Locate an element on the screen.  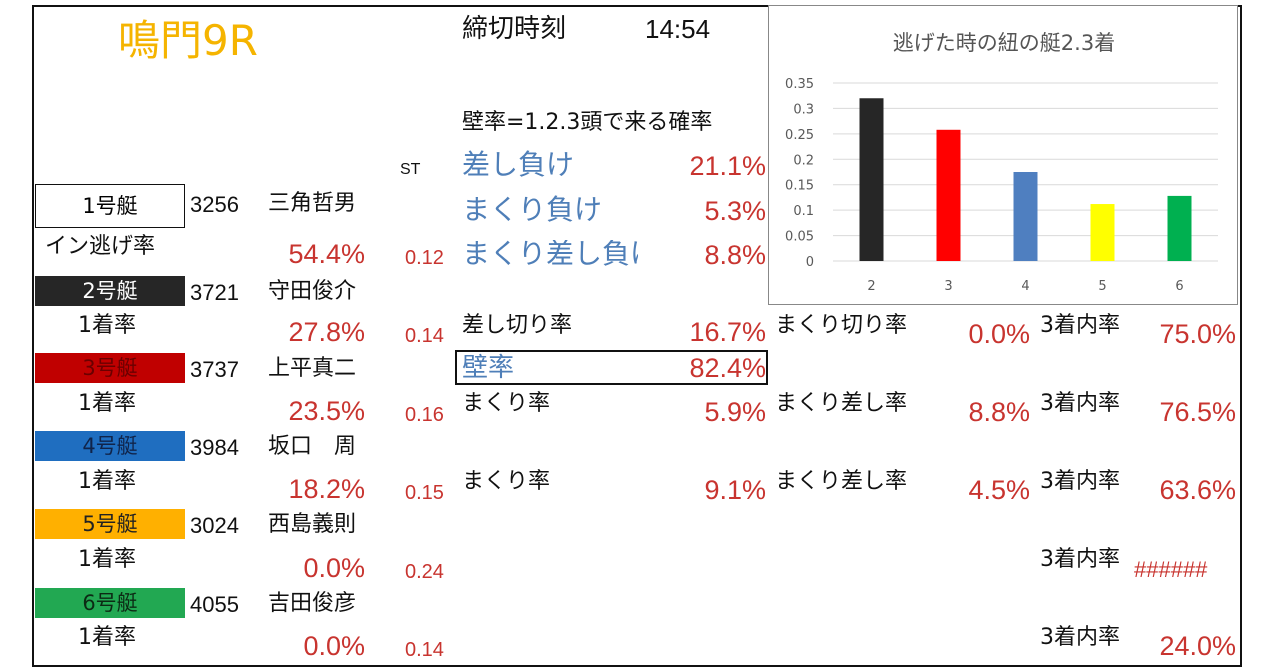
x-tick-label: 3 is located at coordinates (948, 286).